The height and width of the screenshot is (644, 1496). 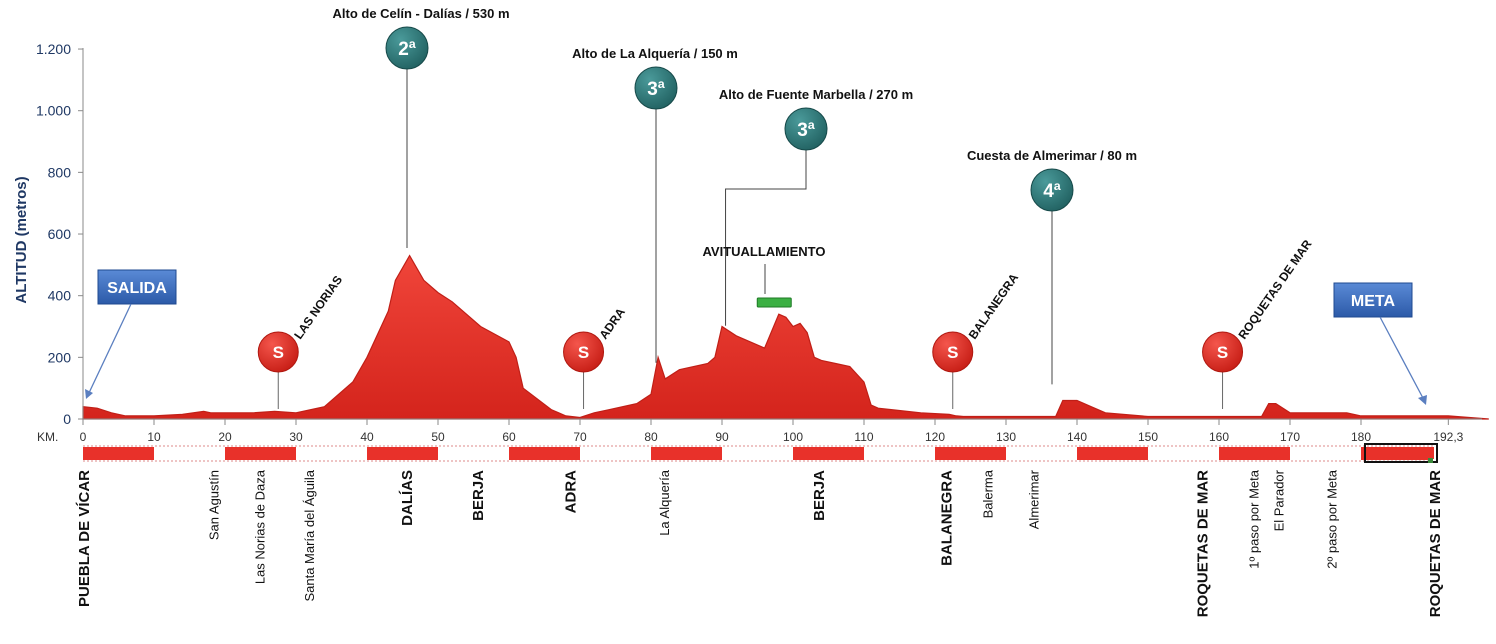 What do you see at coordinates (213, 505) in the screenshot?
I see `place-label: San Agustín` at bounding box center [213, 505].